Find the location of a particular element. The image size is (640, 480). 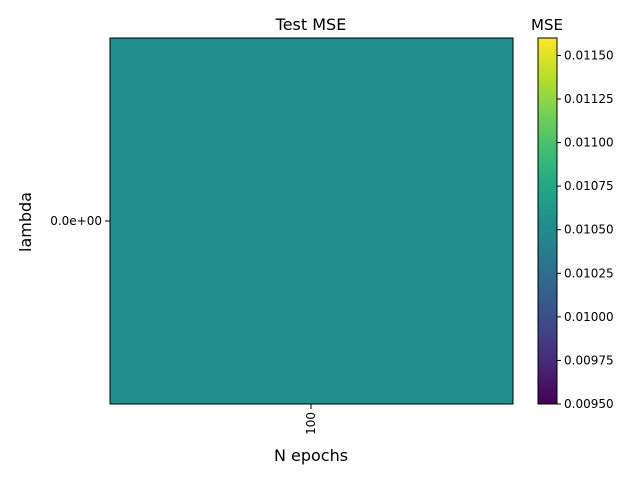

chart-title: Test MSE is located at coordinates (311, 24).